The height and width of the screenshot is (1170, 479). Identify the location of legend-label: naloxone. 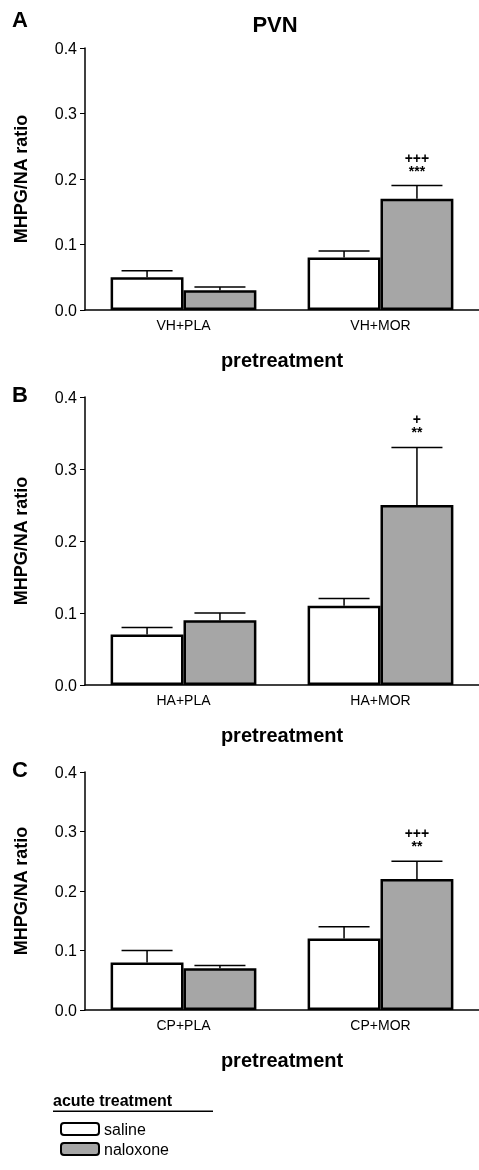
(137, 1149).